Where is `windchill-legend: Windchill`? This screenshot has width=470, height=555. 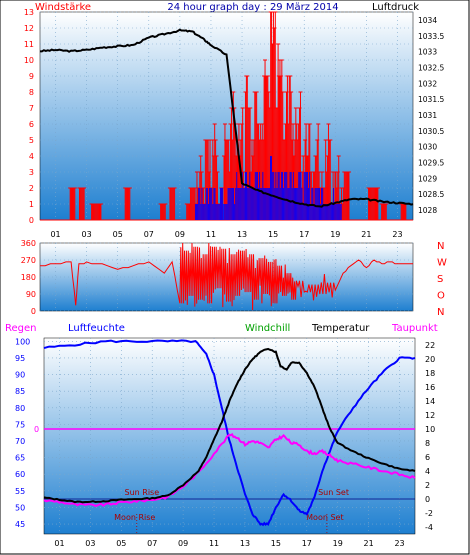
windchill-legend: Windchill is located at coordinates (267, 328).